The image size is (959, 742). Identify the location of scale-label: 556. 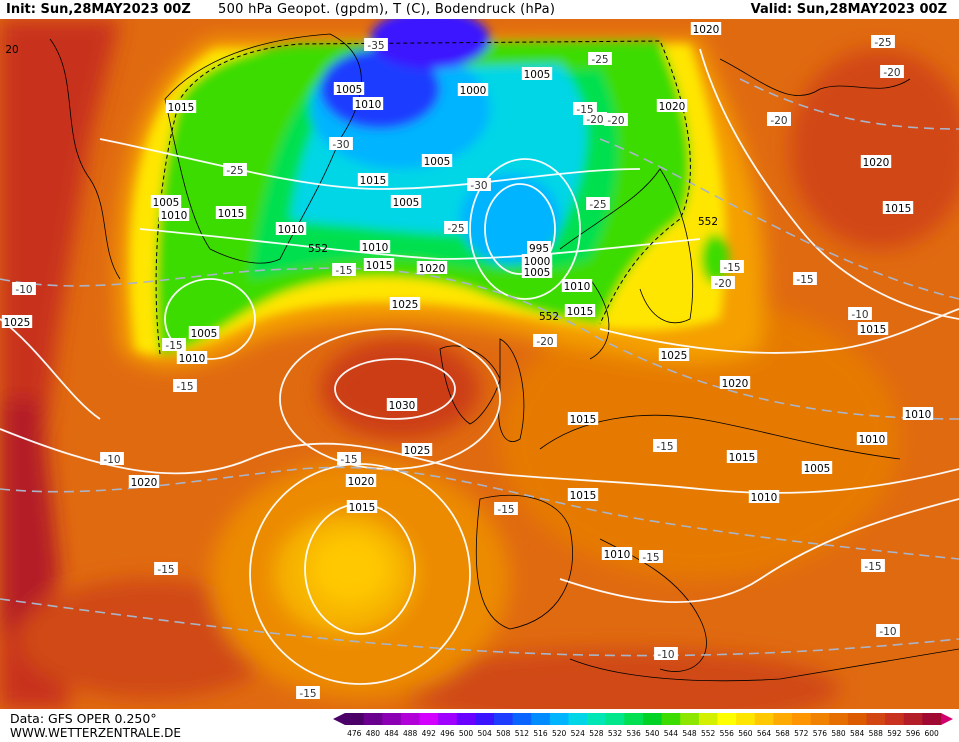
(727, 733).